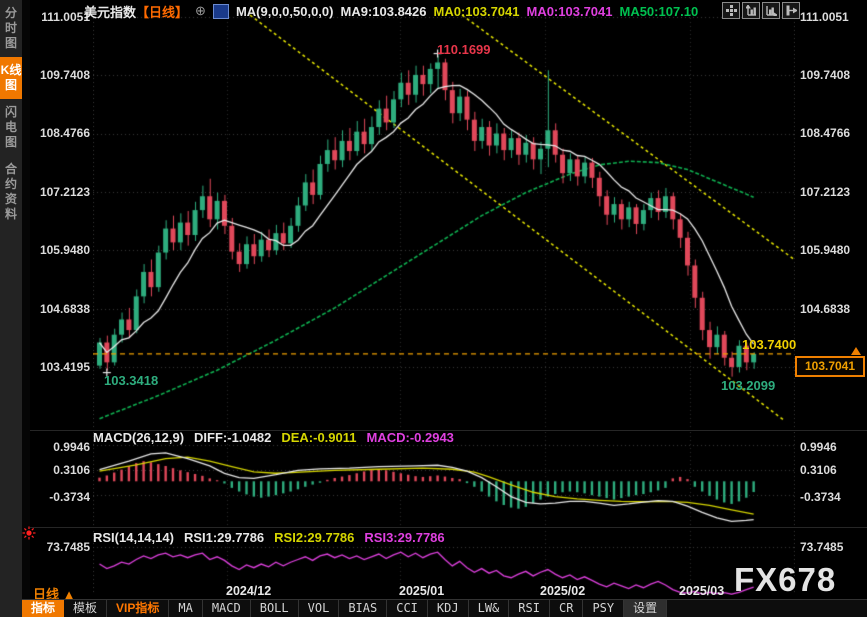 The height and width of the screenshot is (617, 867). I want to click on y-axis-label-left: 111.0051, so click(65, 17).